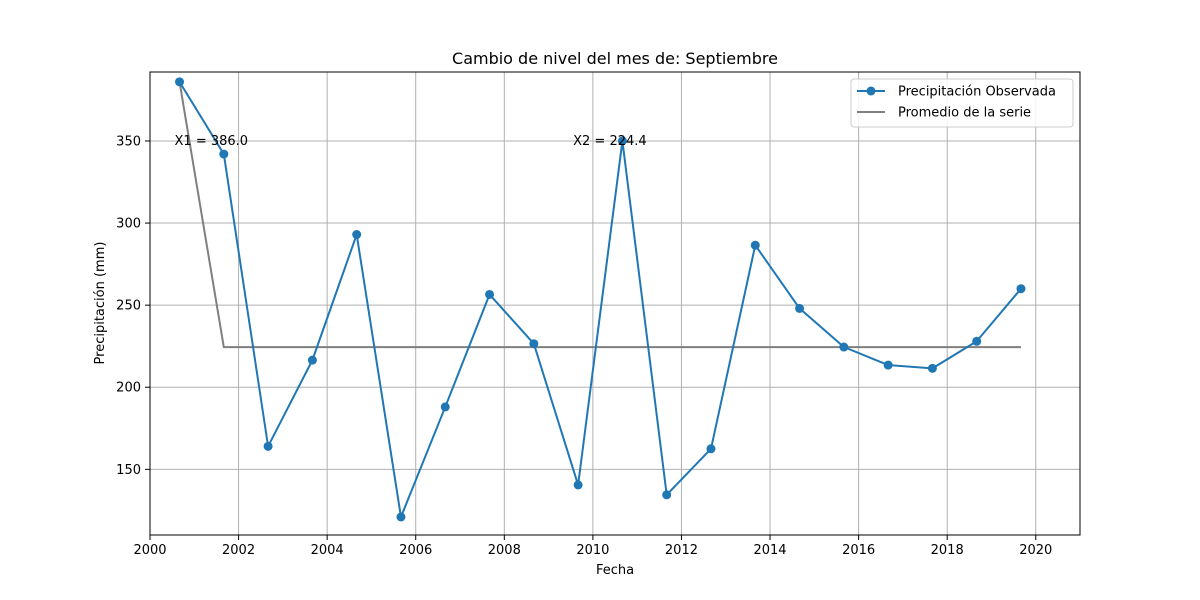 Image resolution: width=1200 pixels, height=600 pixels. Describe the element at coordinates (100, 303) in the screenshot. I see `y-axis-label: Precipitación (mm)` at that location.